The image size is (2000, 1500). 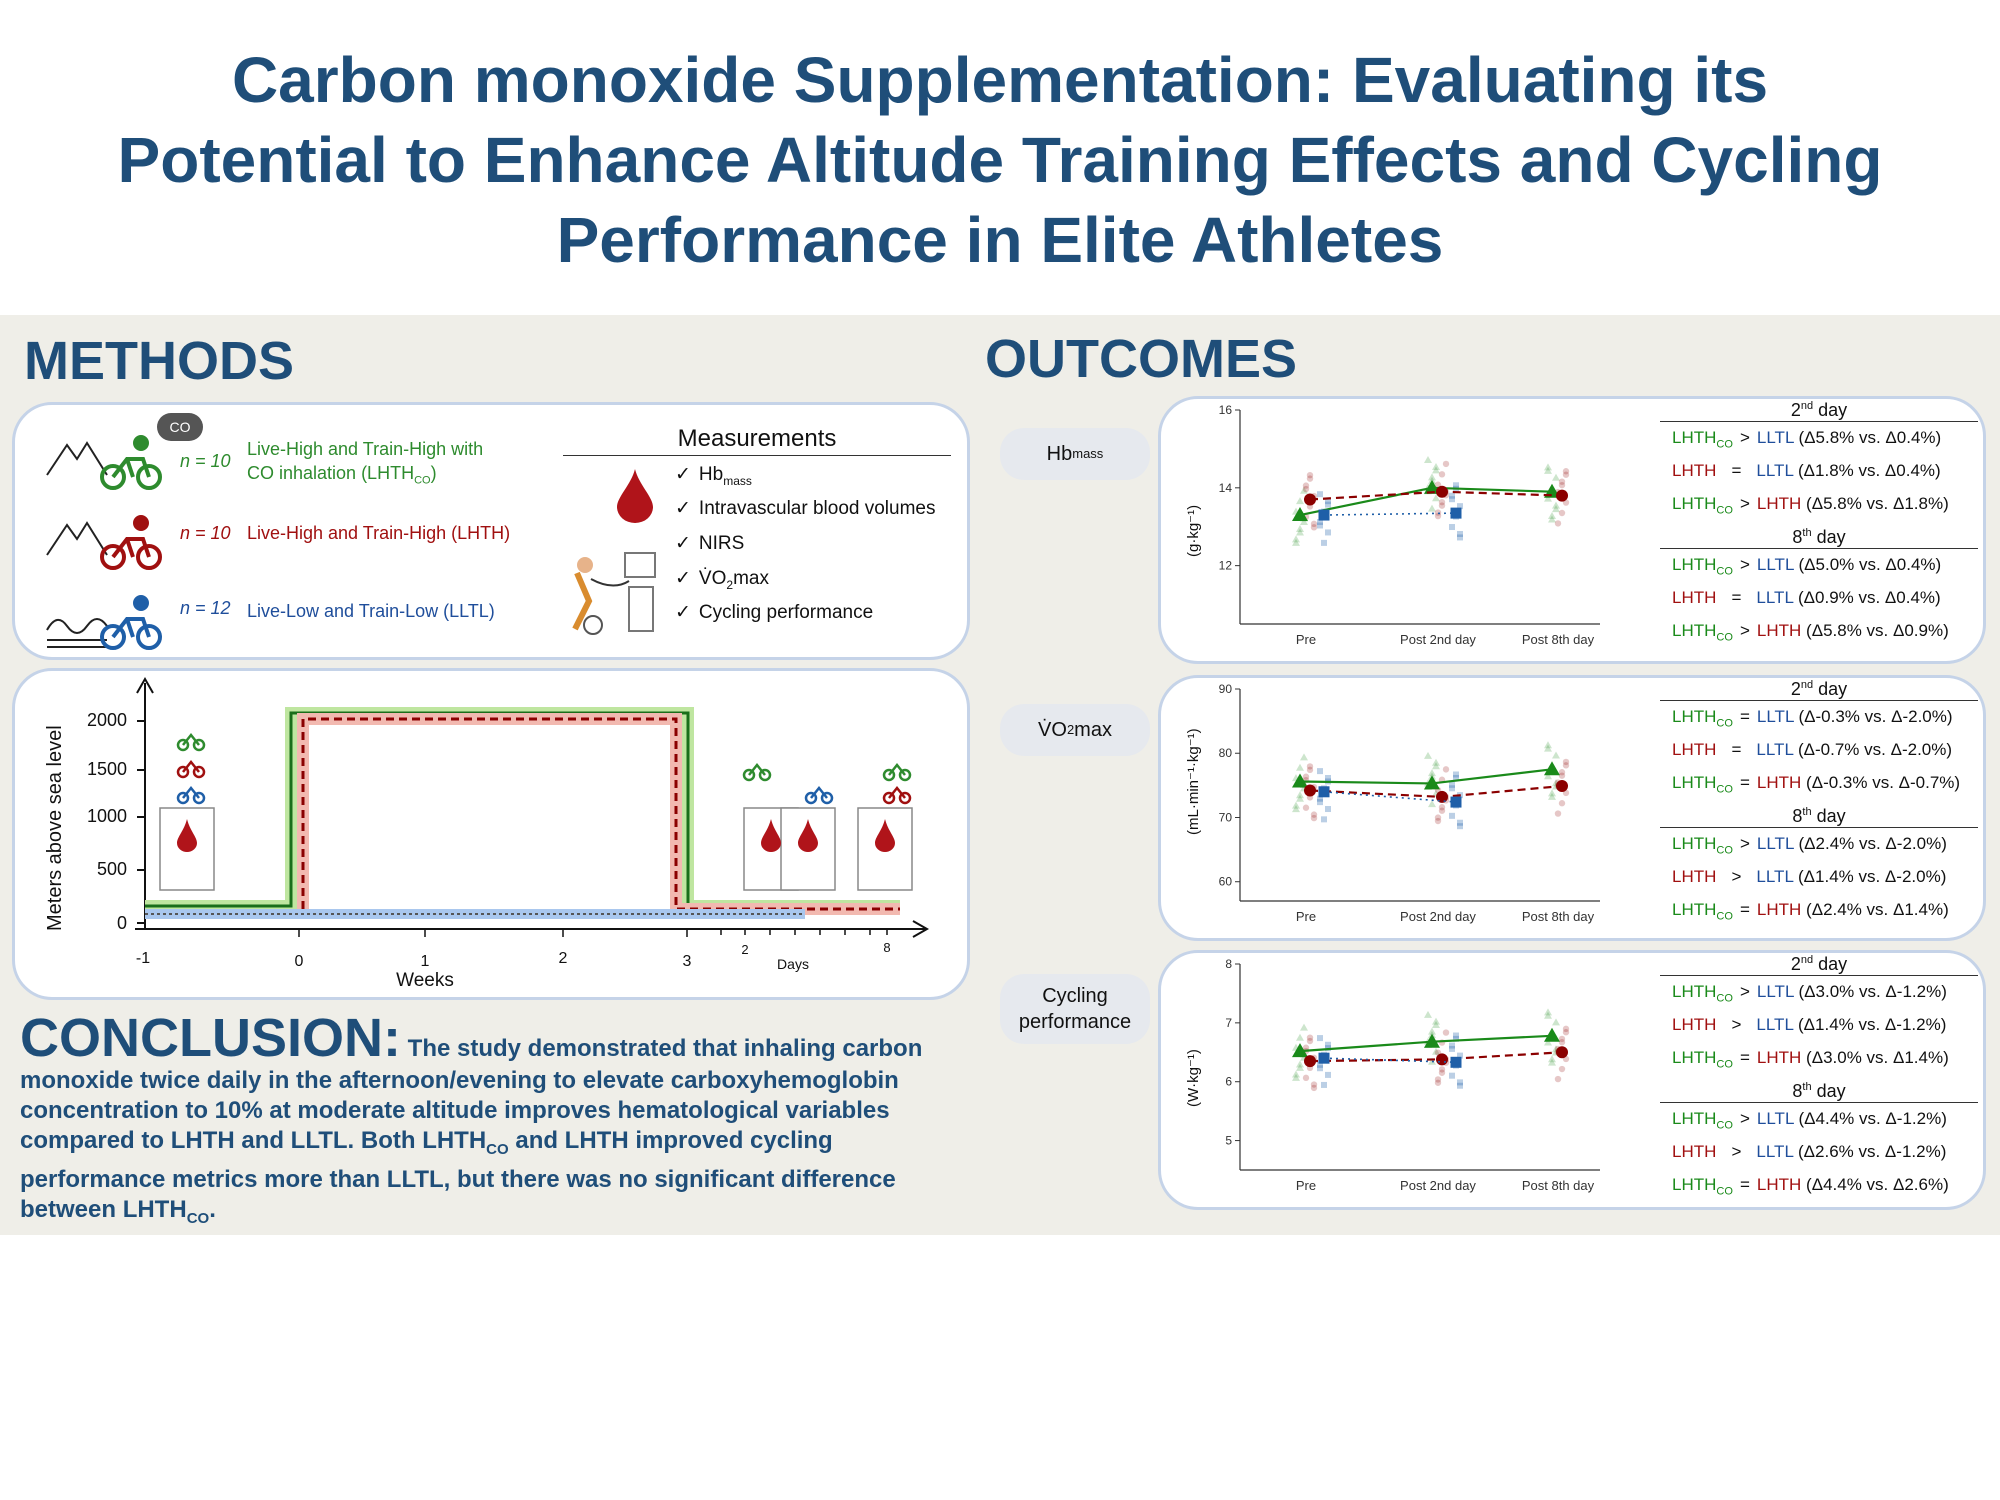 What do you see at coordinates (205, 608) in the screenshot?
I see `group-3-n: n = 12` at bounding box center [205, 608].